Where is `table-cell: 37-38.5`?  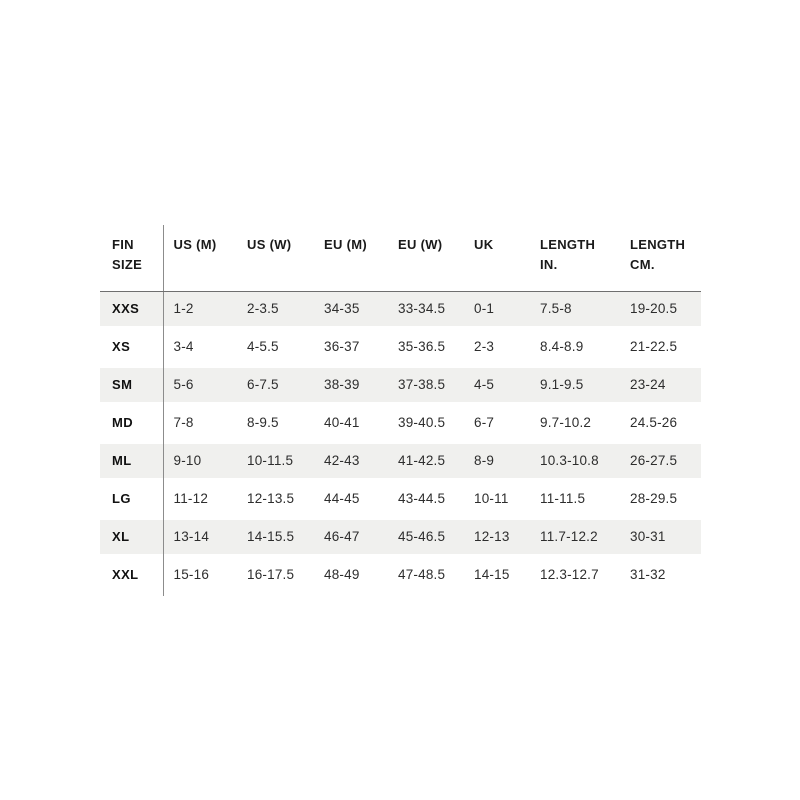 table-cell: 37-38.5 is located at coordinates (422, 384).